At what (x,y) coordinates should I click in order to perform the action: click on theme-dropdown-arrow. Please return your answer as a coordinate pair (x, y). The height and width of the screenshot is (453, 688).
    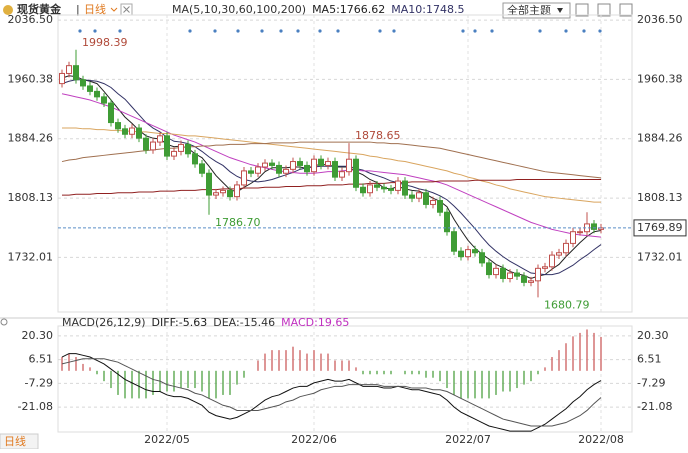
    Looking at the image, I should click on (560, 10).